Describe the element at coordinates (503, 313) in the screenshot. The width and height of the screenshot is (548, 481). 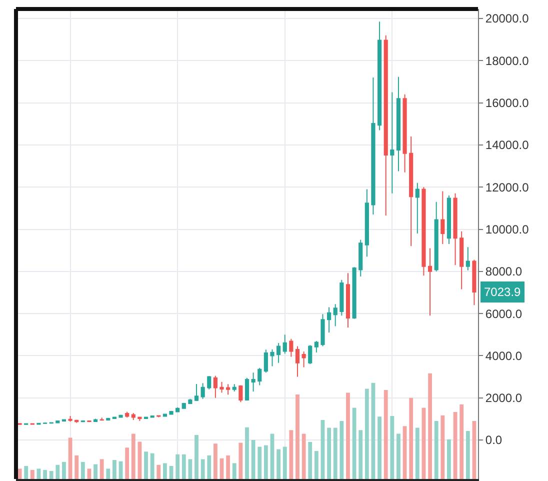
I see `y-tick-label: 6000.0` at that location.